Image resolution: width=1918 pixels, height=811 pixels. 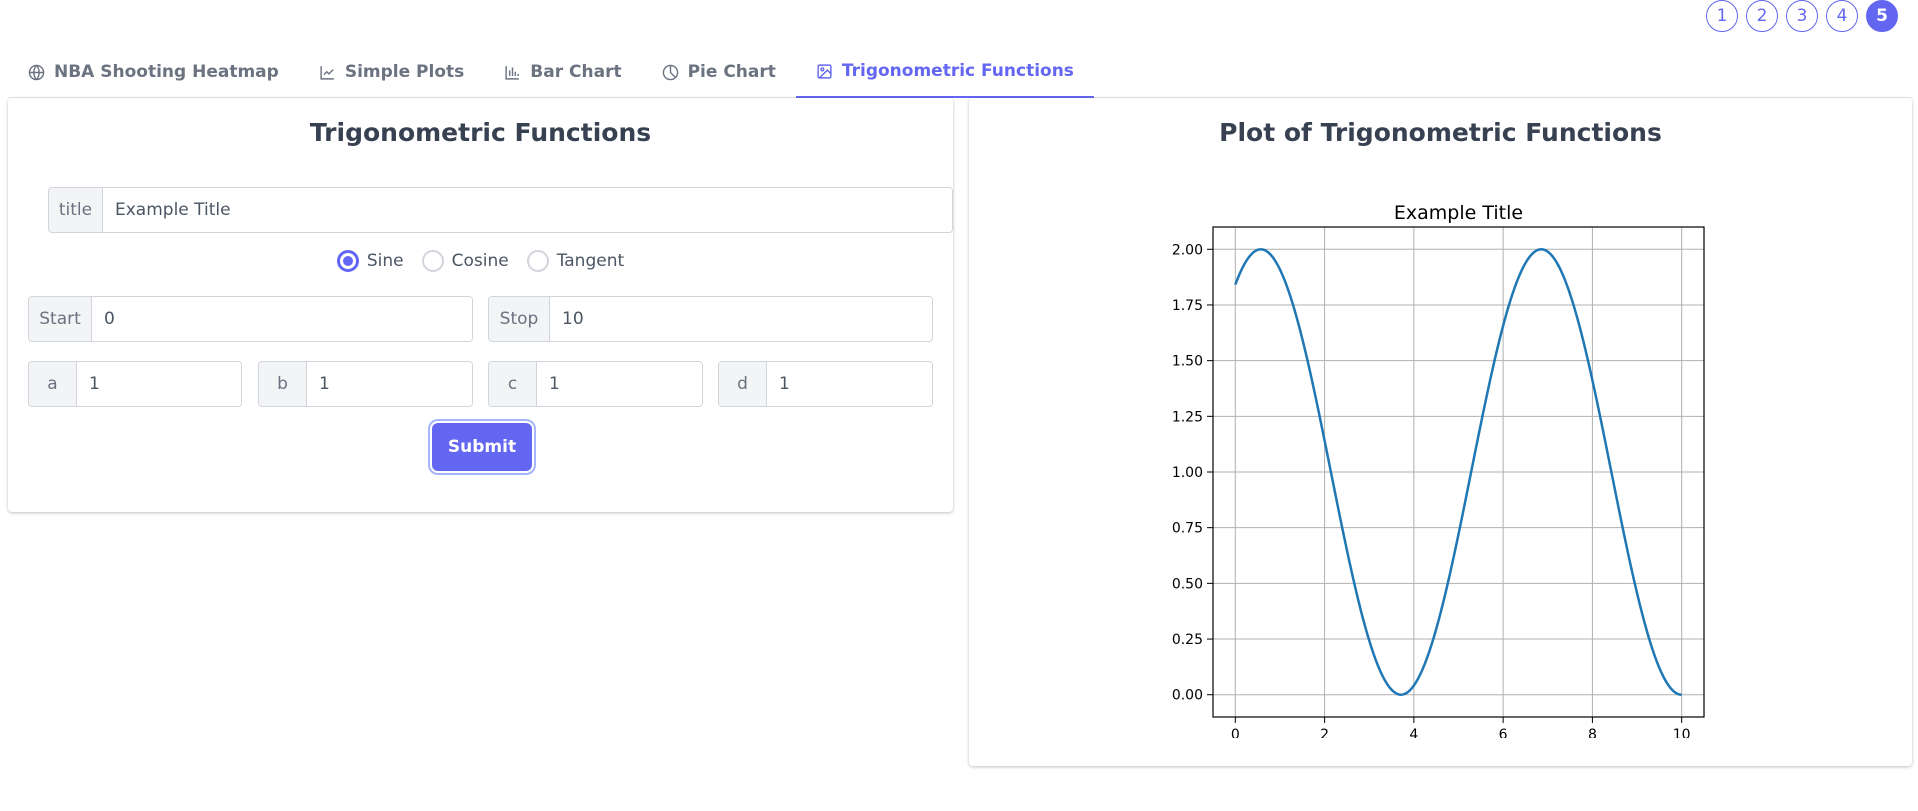 I want to click on a-input-group: a, so click(x=135, y=384).